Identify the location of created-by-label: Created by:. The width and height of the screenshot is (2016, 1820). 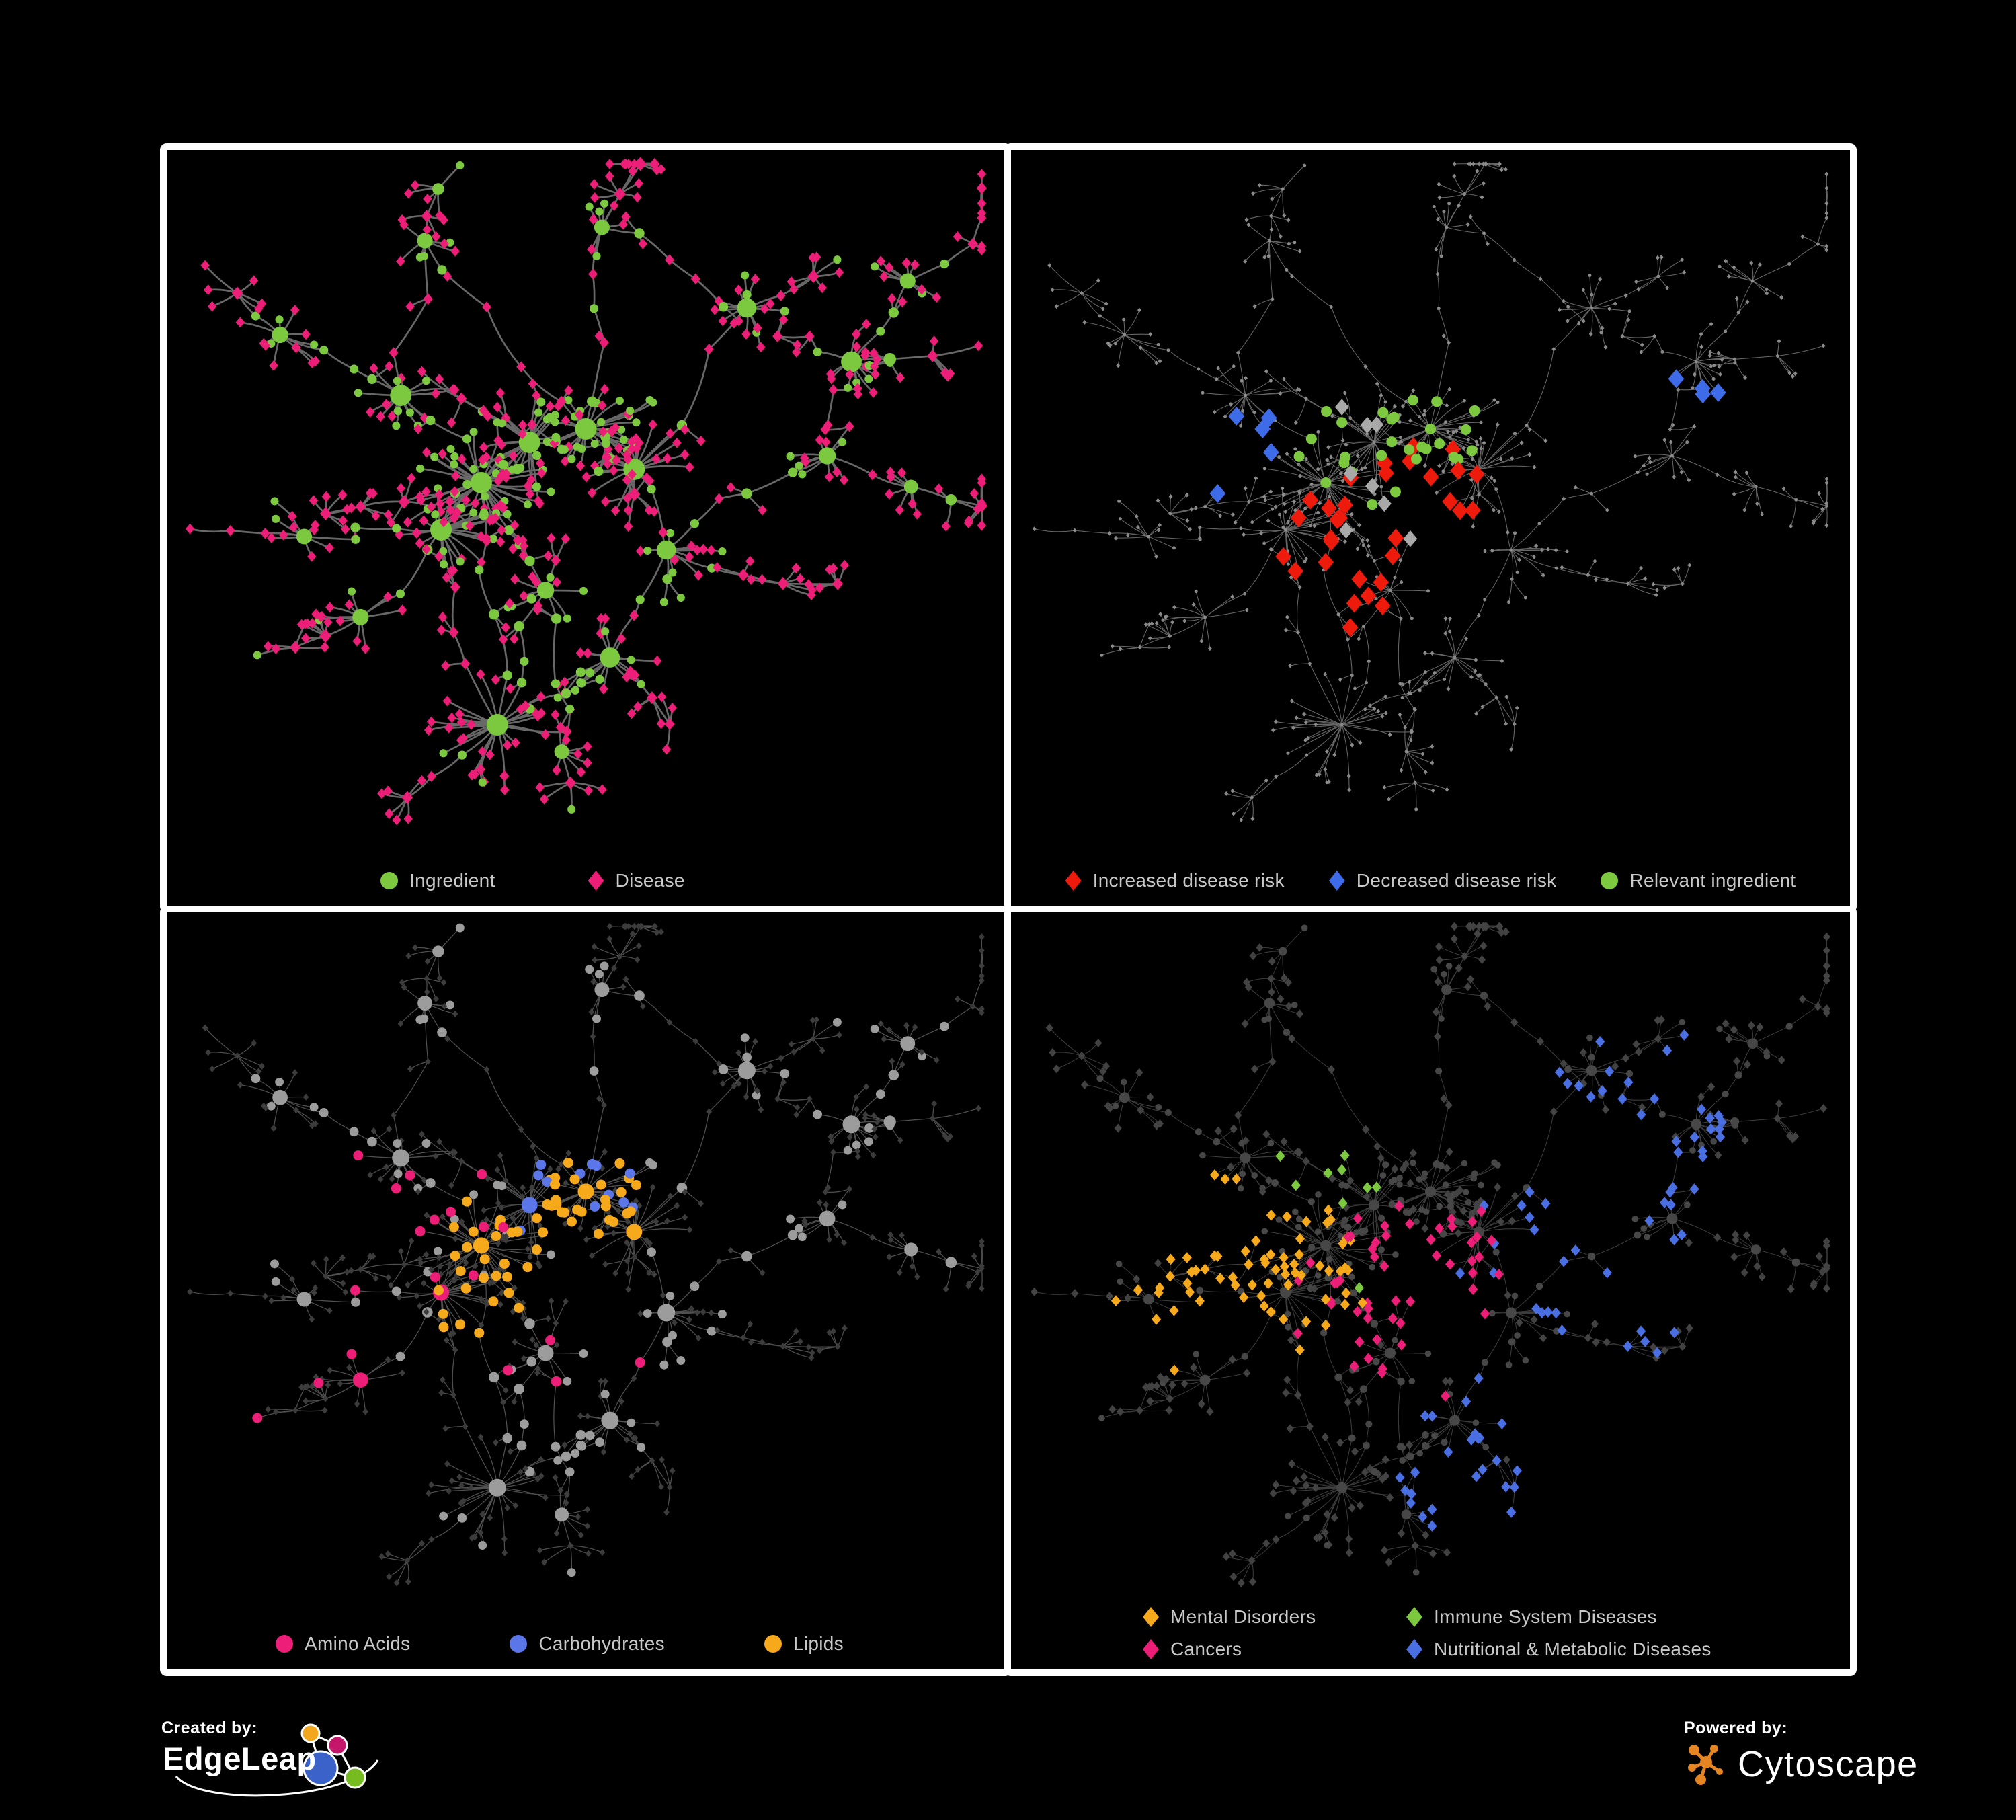
(209, 1727).